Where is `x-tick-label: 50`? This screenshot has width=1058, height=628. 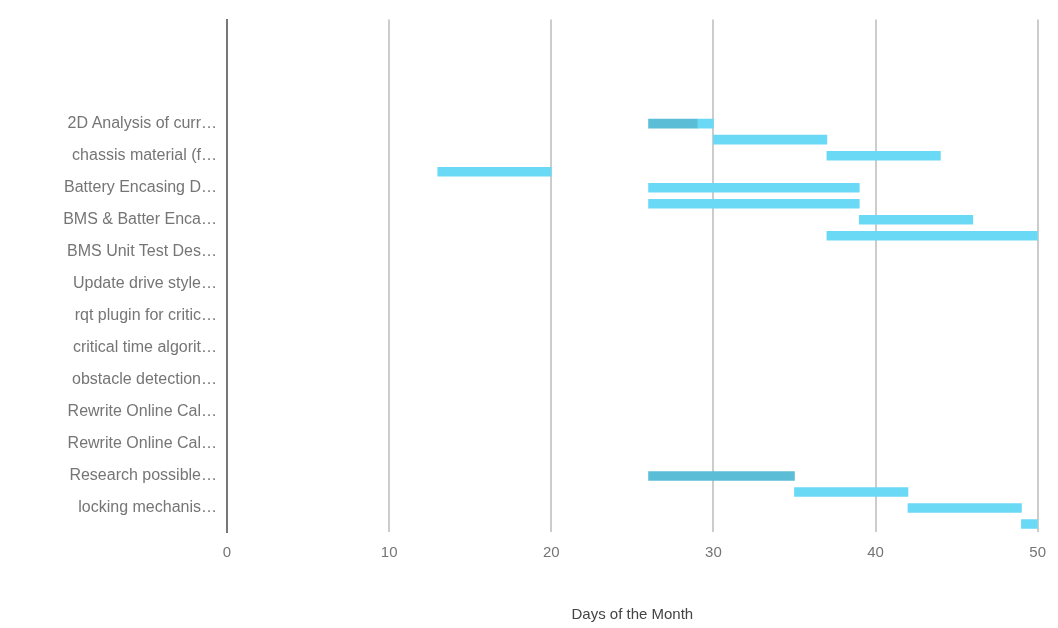 x-tick-label: 50 is located at coordinates (1037, 552).